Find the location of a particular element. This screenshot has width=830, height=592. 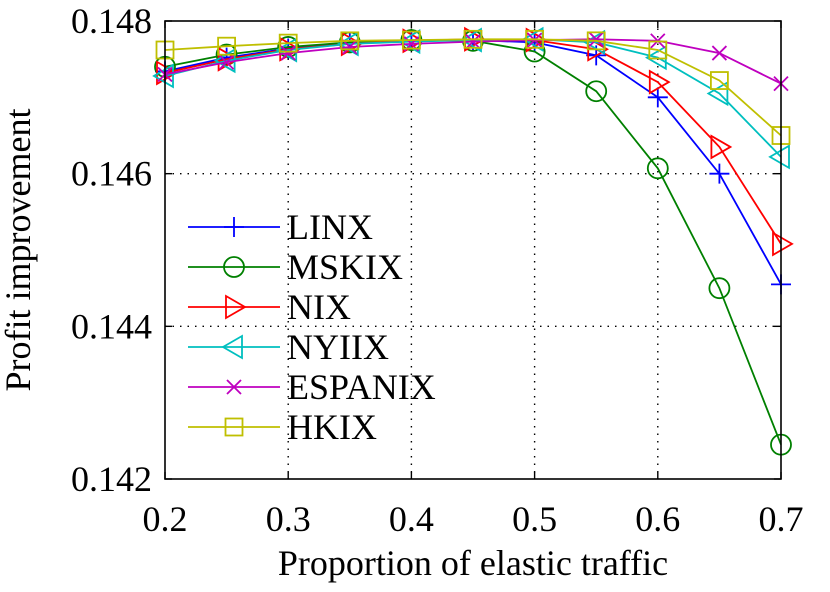

legend-label: LINX is located at coordinates (330, 227).